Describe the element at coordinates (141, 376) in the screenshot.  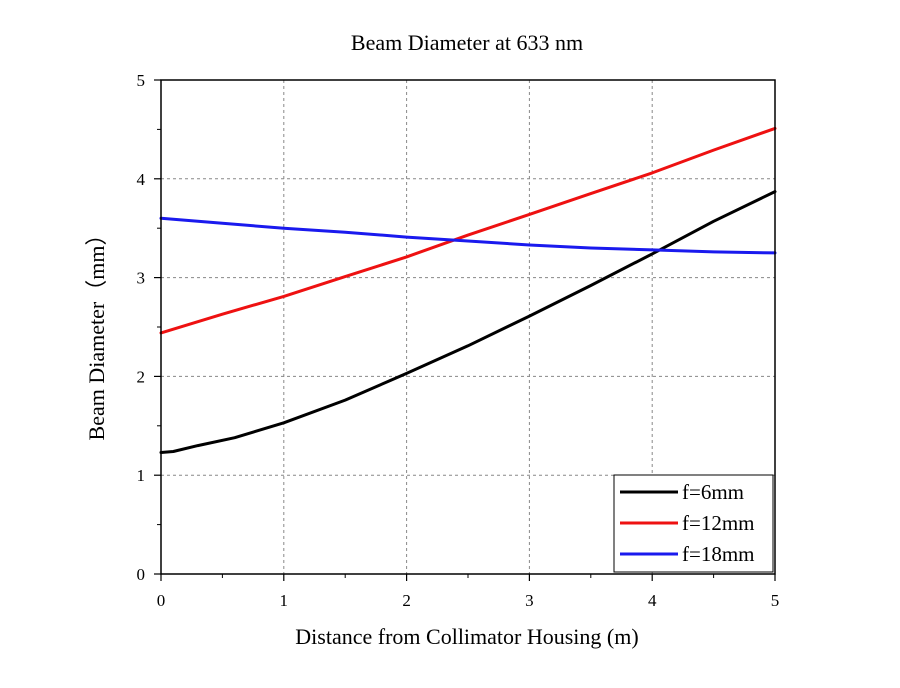
I see `y-tick-label: 2` at that location.